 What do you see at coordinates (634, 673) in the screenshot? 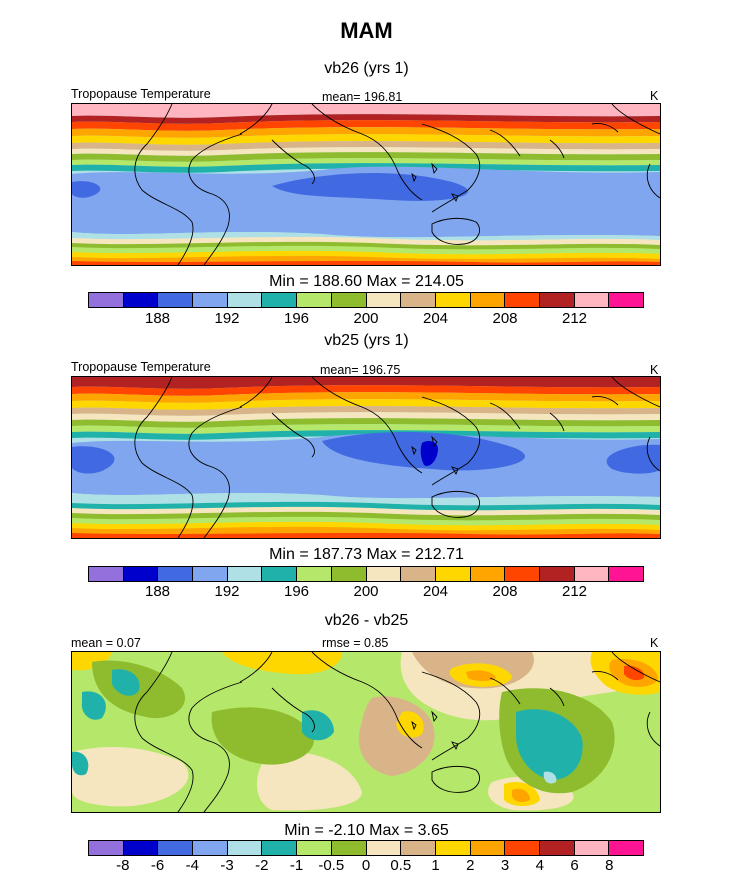
I see `panel3-max-core` at bounding box center [634, 673].